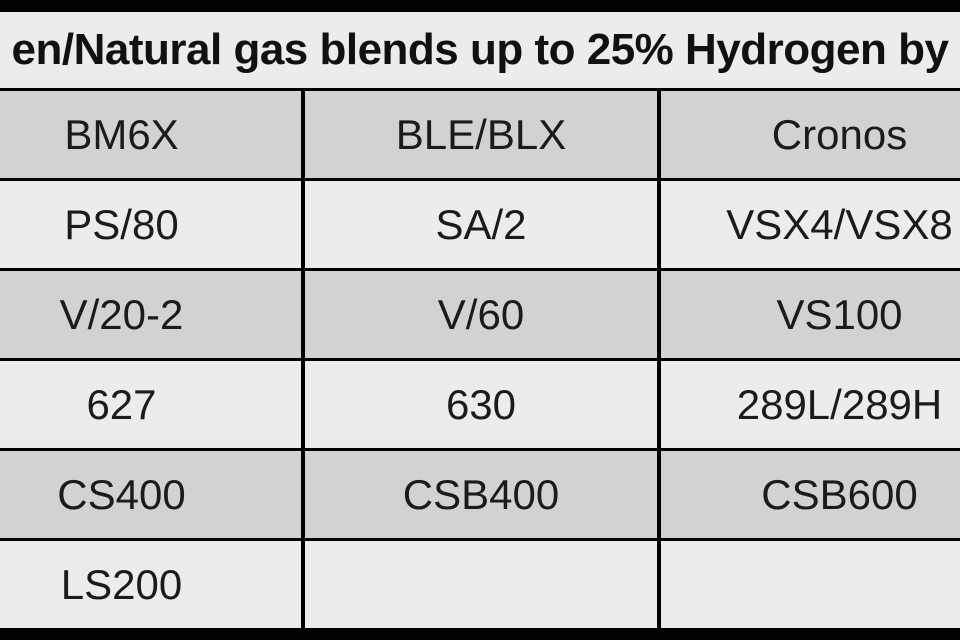  What do you see at coordinates (150, 314) in the screenshot?
I see `table-cell: V/20-2` at bounding box center [150, 314].